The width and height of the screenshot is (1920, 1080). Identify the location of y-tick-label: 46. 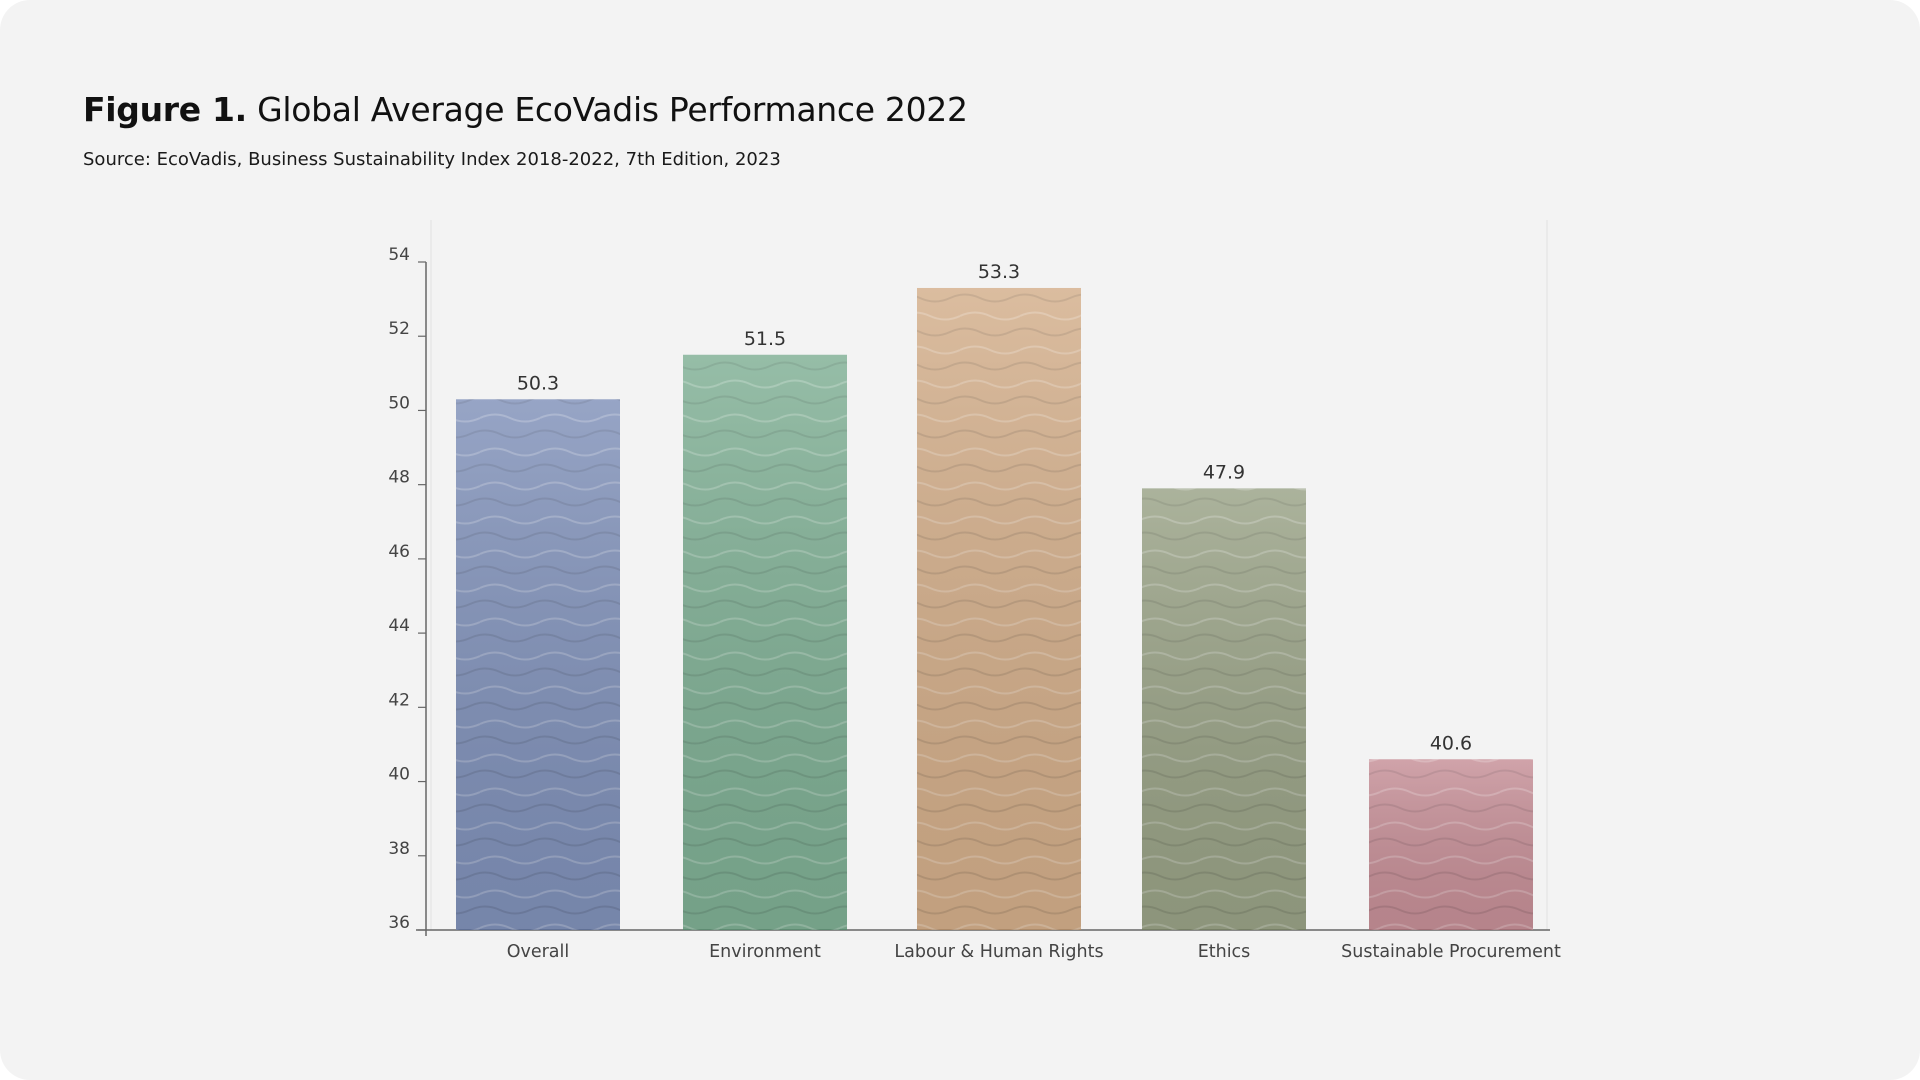
(399, 552).